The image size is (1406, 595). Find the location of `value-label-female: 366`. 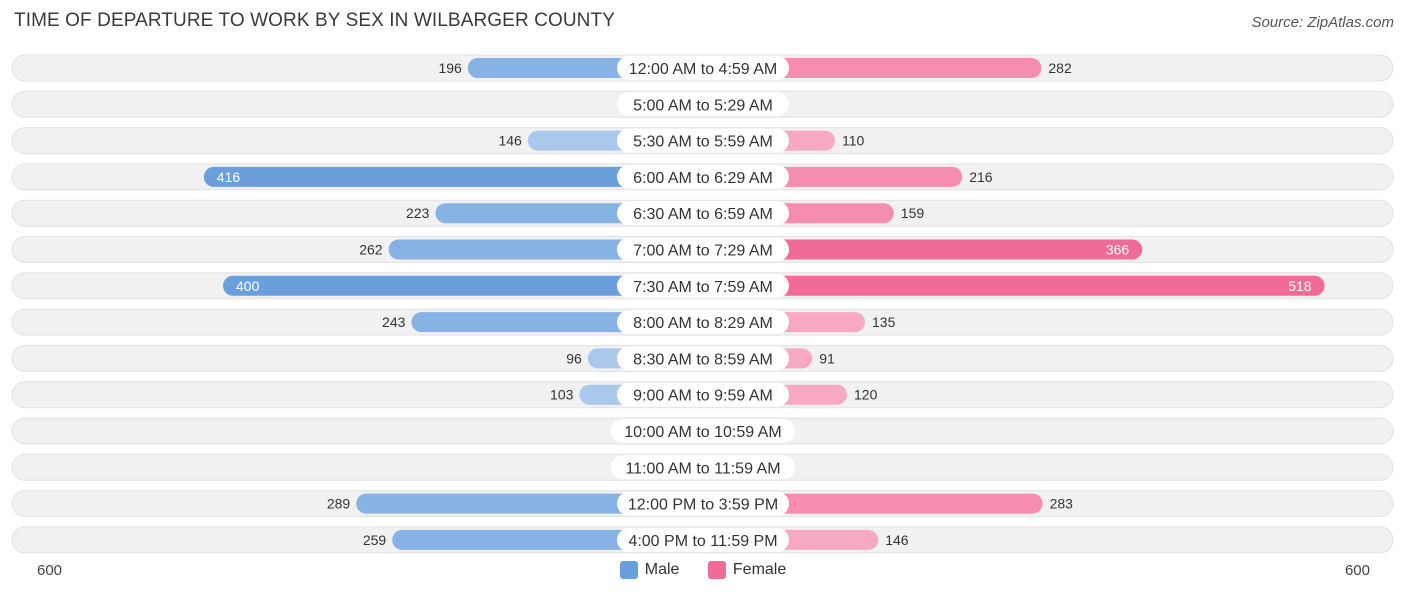

value-label-female: 366 is located at coordinates (1118, 250).